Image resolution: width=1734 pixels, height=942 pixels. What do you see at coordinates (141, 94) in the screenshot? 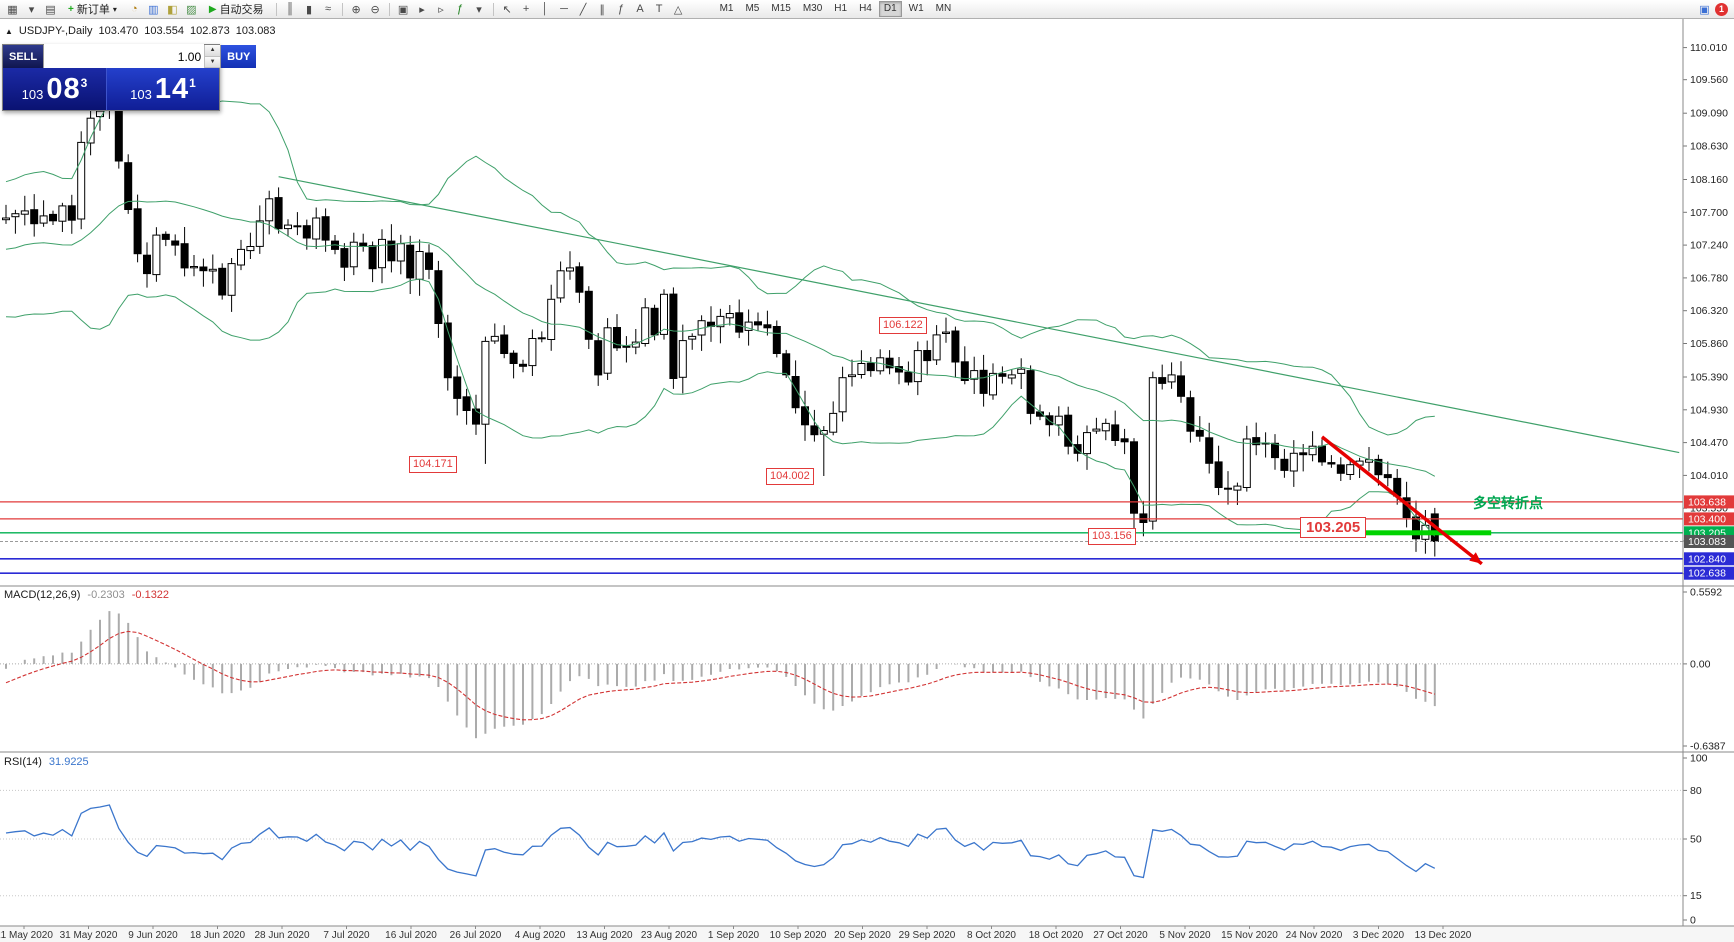
I see `ask-prefix: 103` at bounding box center [141, 94].